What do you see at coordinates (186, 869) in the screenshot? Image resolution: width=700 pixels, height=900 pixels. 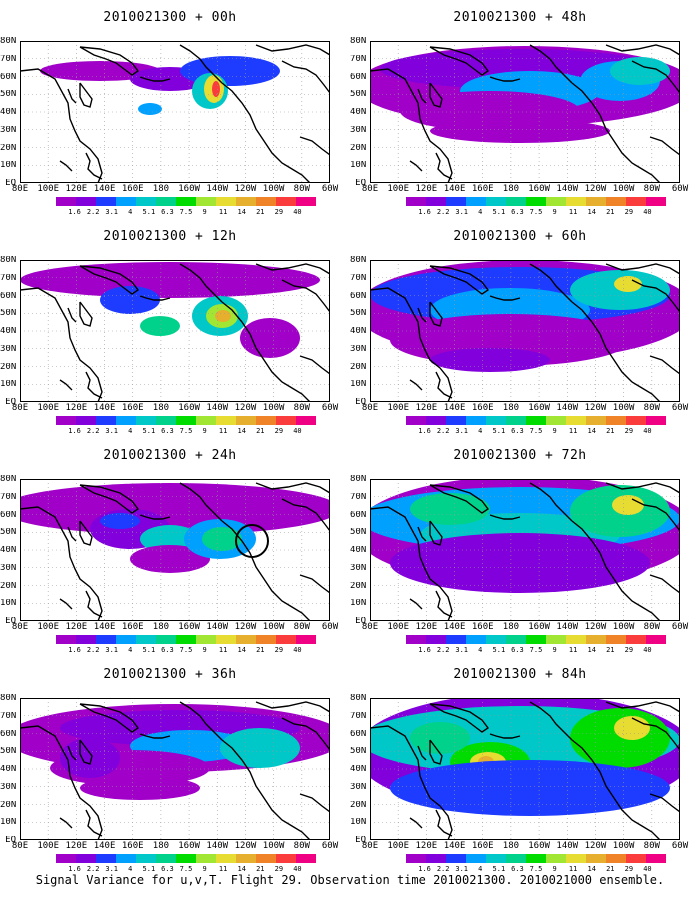 I see `colorbar-labels: 1.6 2.2 3.1 4 5.1 6.3 7.5 9 11 14 21 29 40` at bounding box center [186, 869].